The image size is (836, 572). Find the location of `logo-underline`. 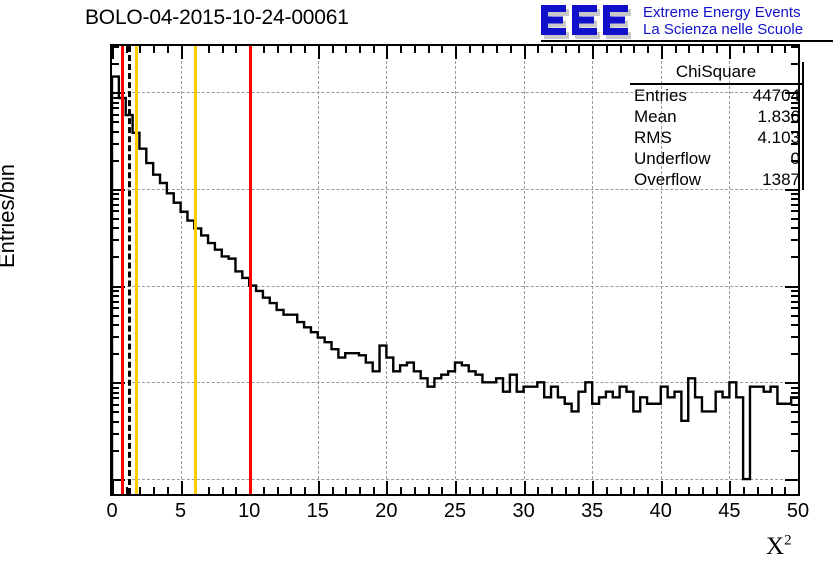

logo-underline is located at coordinates (687, 41).